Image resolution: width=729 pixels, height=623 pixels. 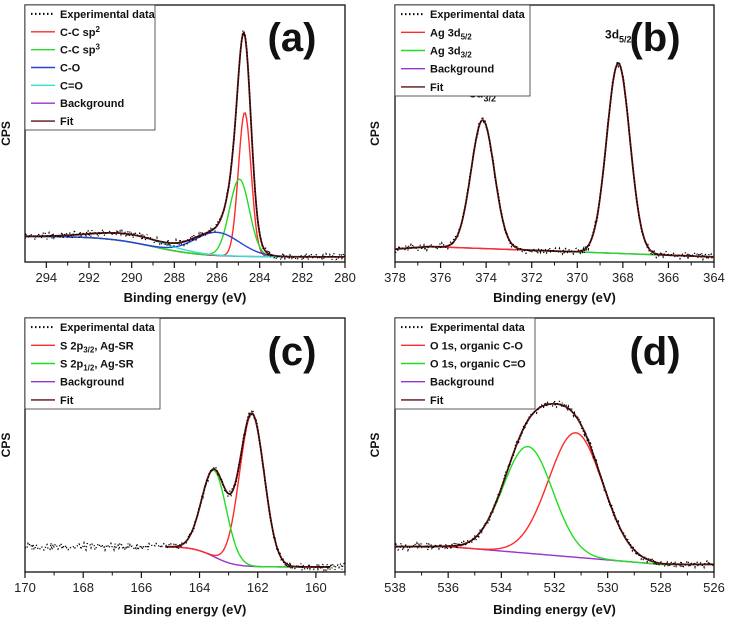 I want to click on panel-label: (a), so click(x=292, y=38).